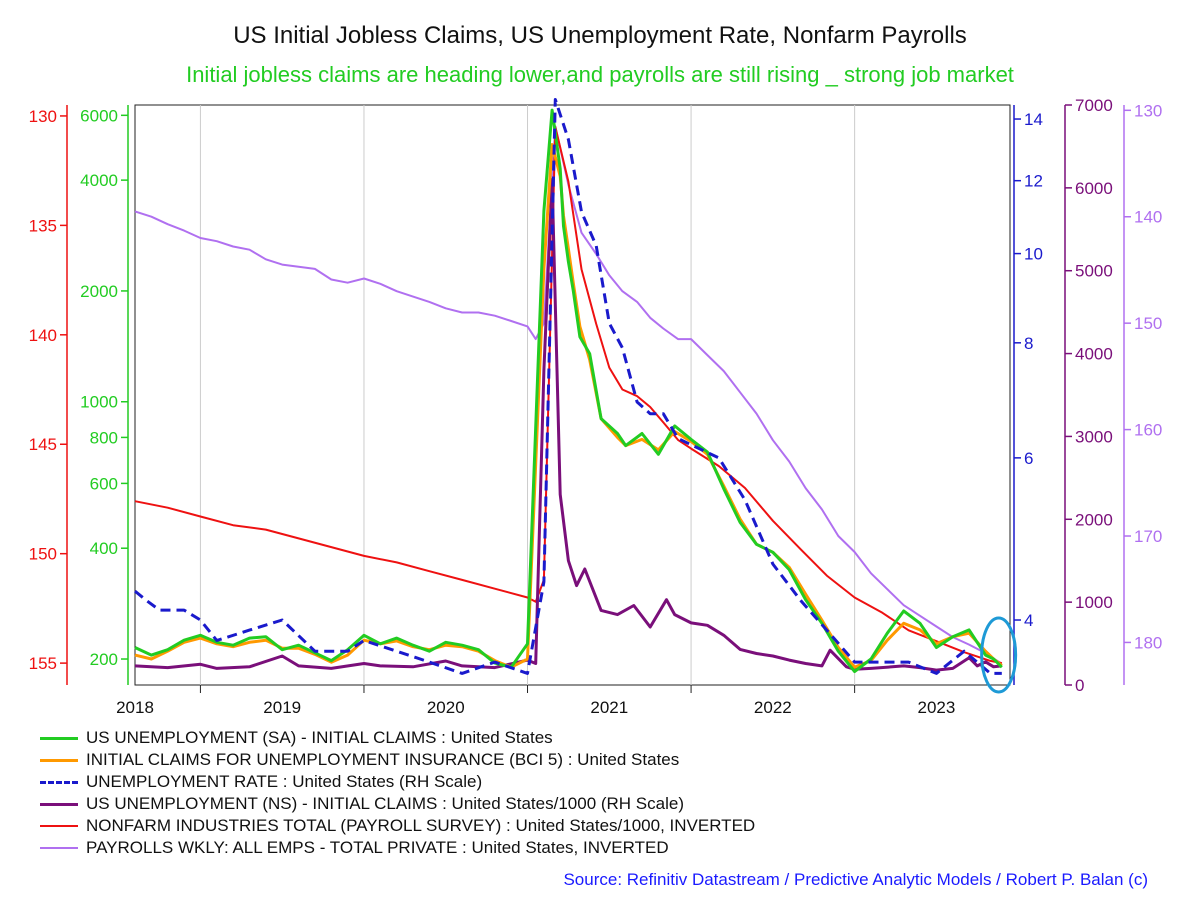  I want to click on x-tick-label: 2018, so click(135, 707).